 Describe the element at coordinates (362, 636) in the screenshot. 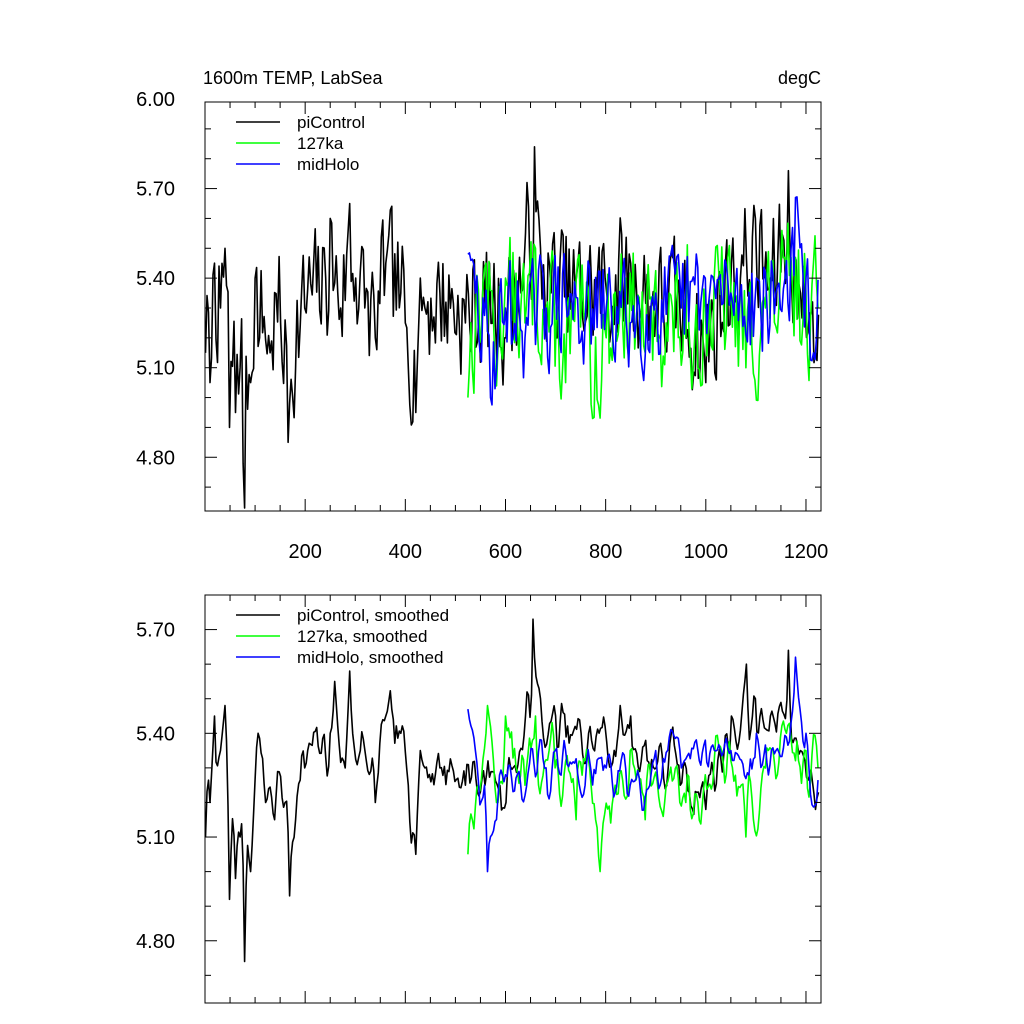

I see `legend-label: 127ka, smoothed` at that location.